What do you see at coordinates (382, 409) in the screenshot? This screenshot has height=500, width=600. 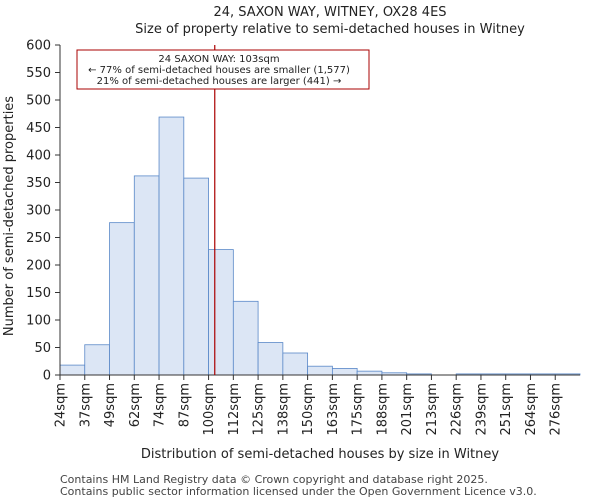 I see `x-tick-label: 188sqm` at bounding box center [382, 409].